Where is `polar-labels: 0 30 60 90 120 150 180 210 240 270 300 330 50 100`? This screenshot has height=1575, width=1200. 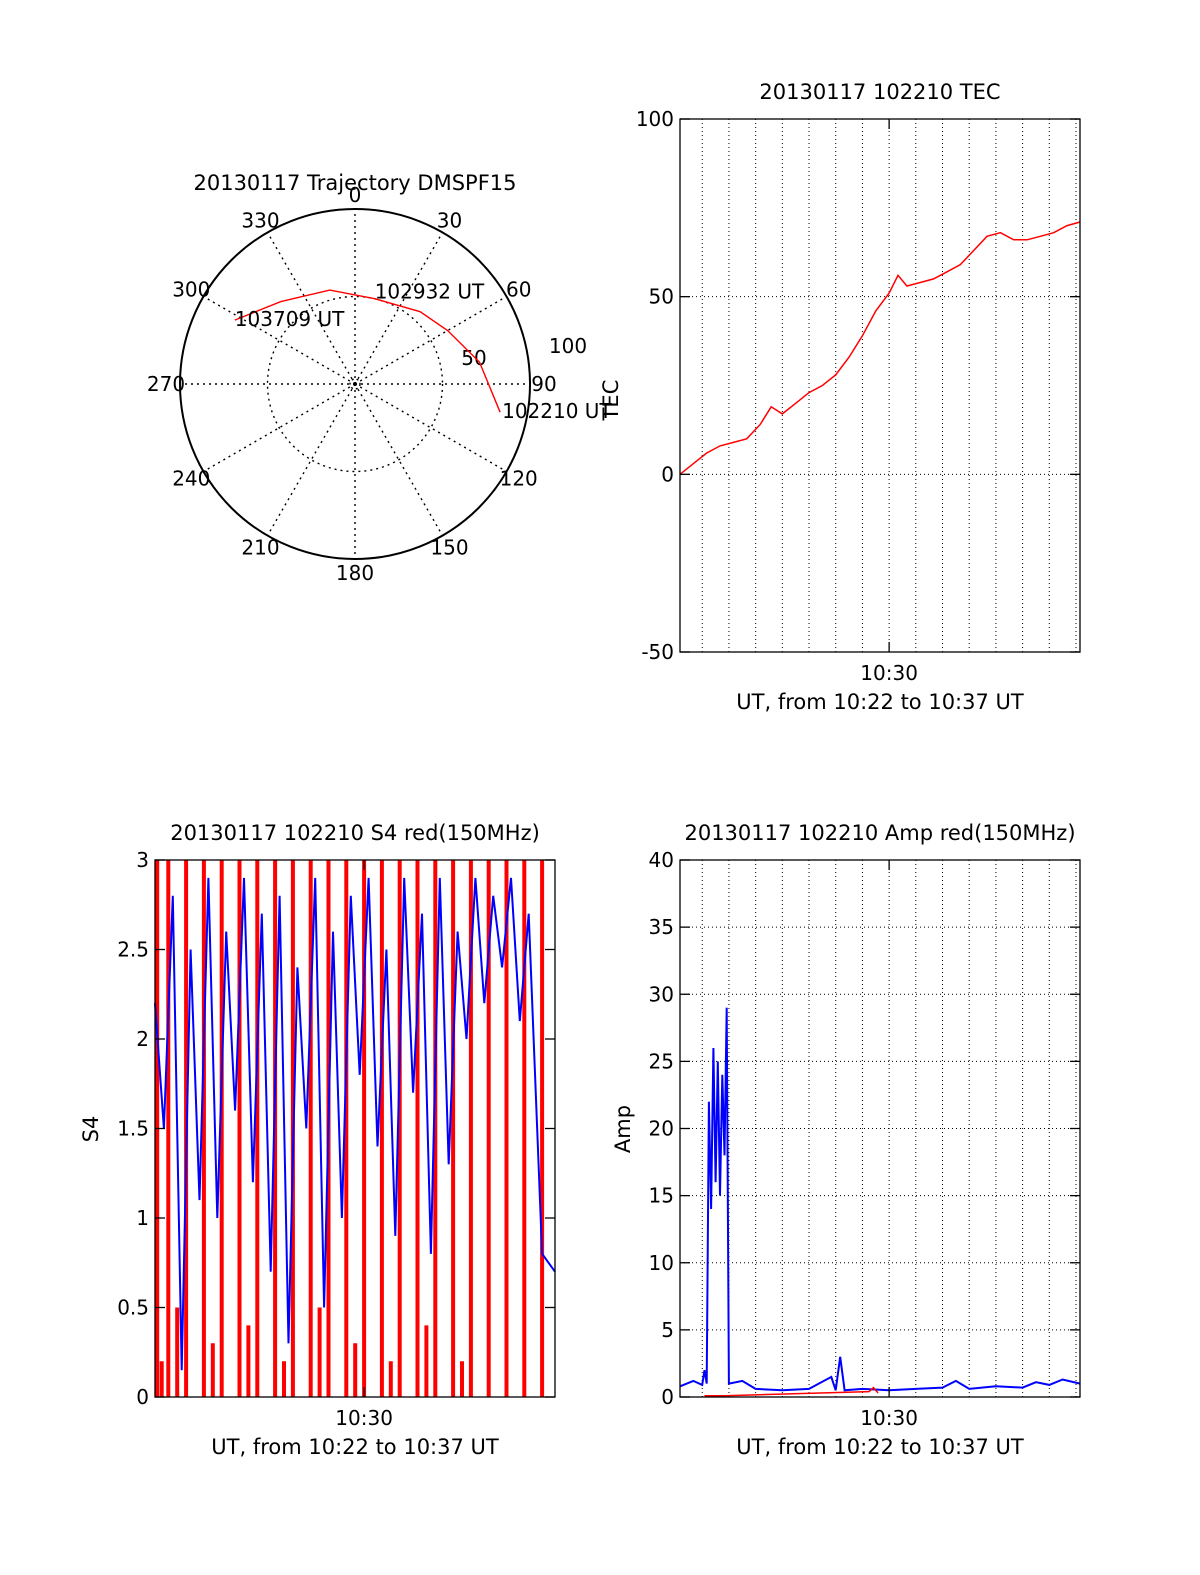
polar-labels: 0 30 60 90 120 150 180 210 240 270 300 330 50 100 is located at coordinates (367, 384).